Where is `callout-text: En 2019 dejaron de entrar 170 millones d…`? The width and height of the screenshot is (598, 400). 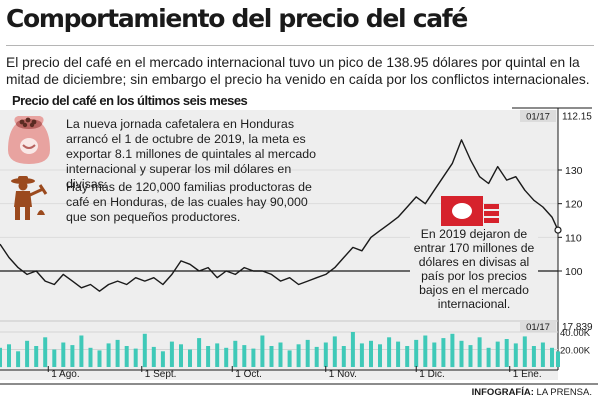 callout-text: En 2019 dejaron de entrar 170 millones d… is located at coordinates (474, 269).